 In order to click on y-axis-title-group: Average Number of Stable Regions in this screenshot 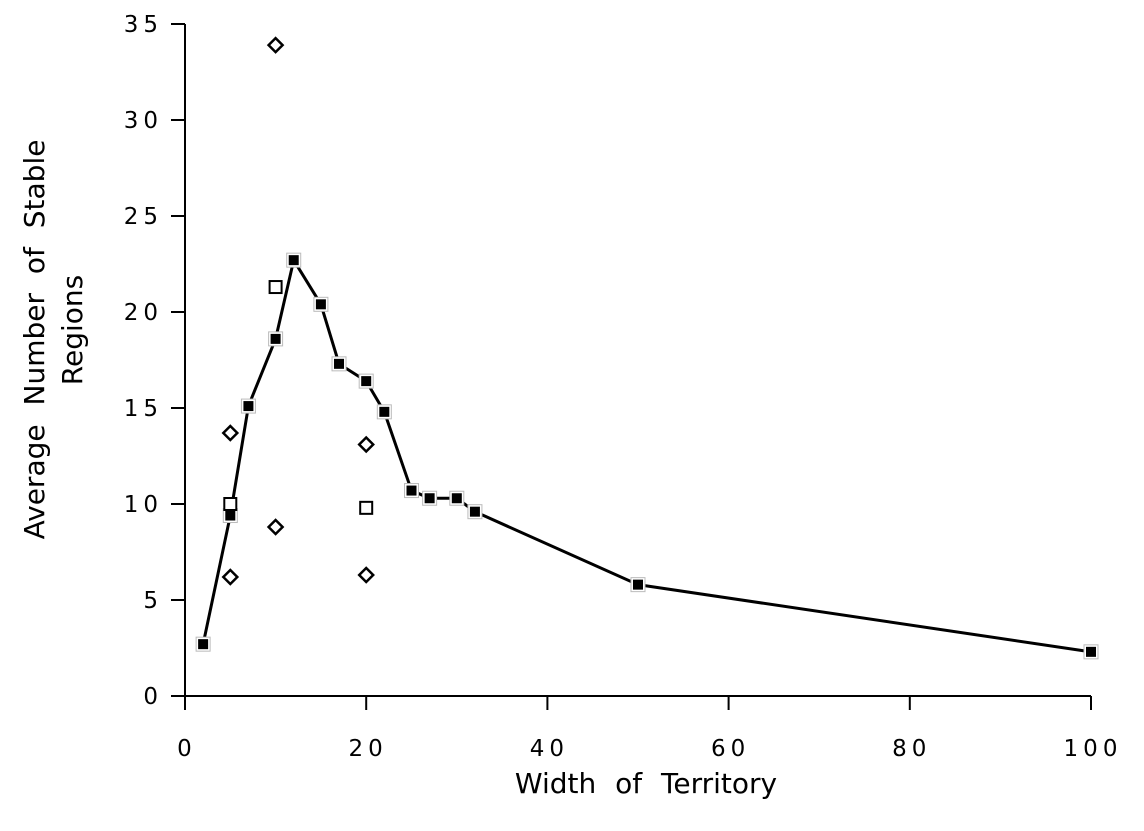, I will do `click(53, 330)`.